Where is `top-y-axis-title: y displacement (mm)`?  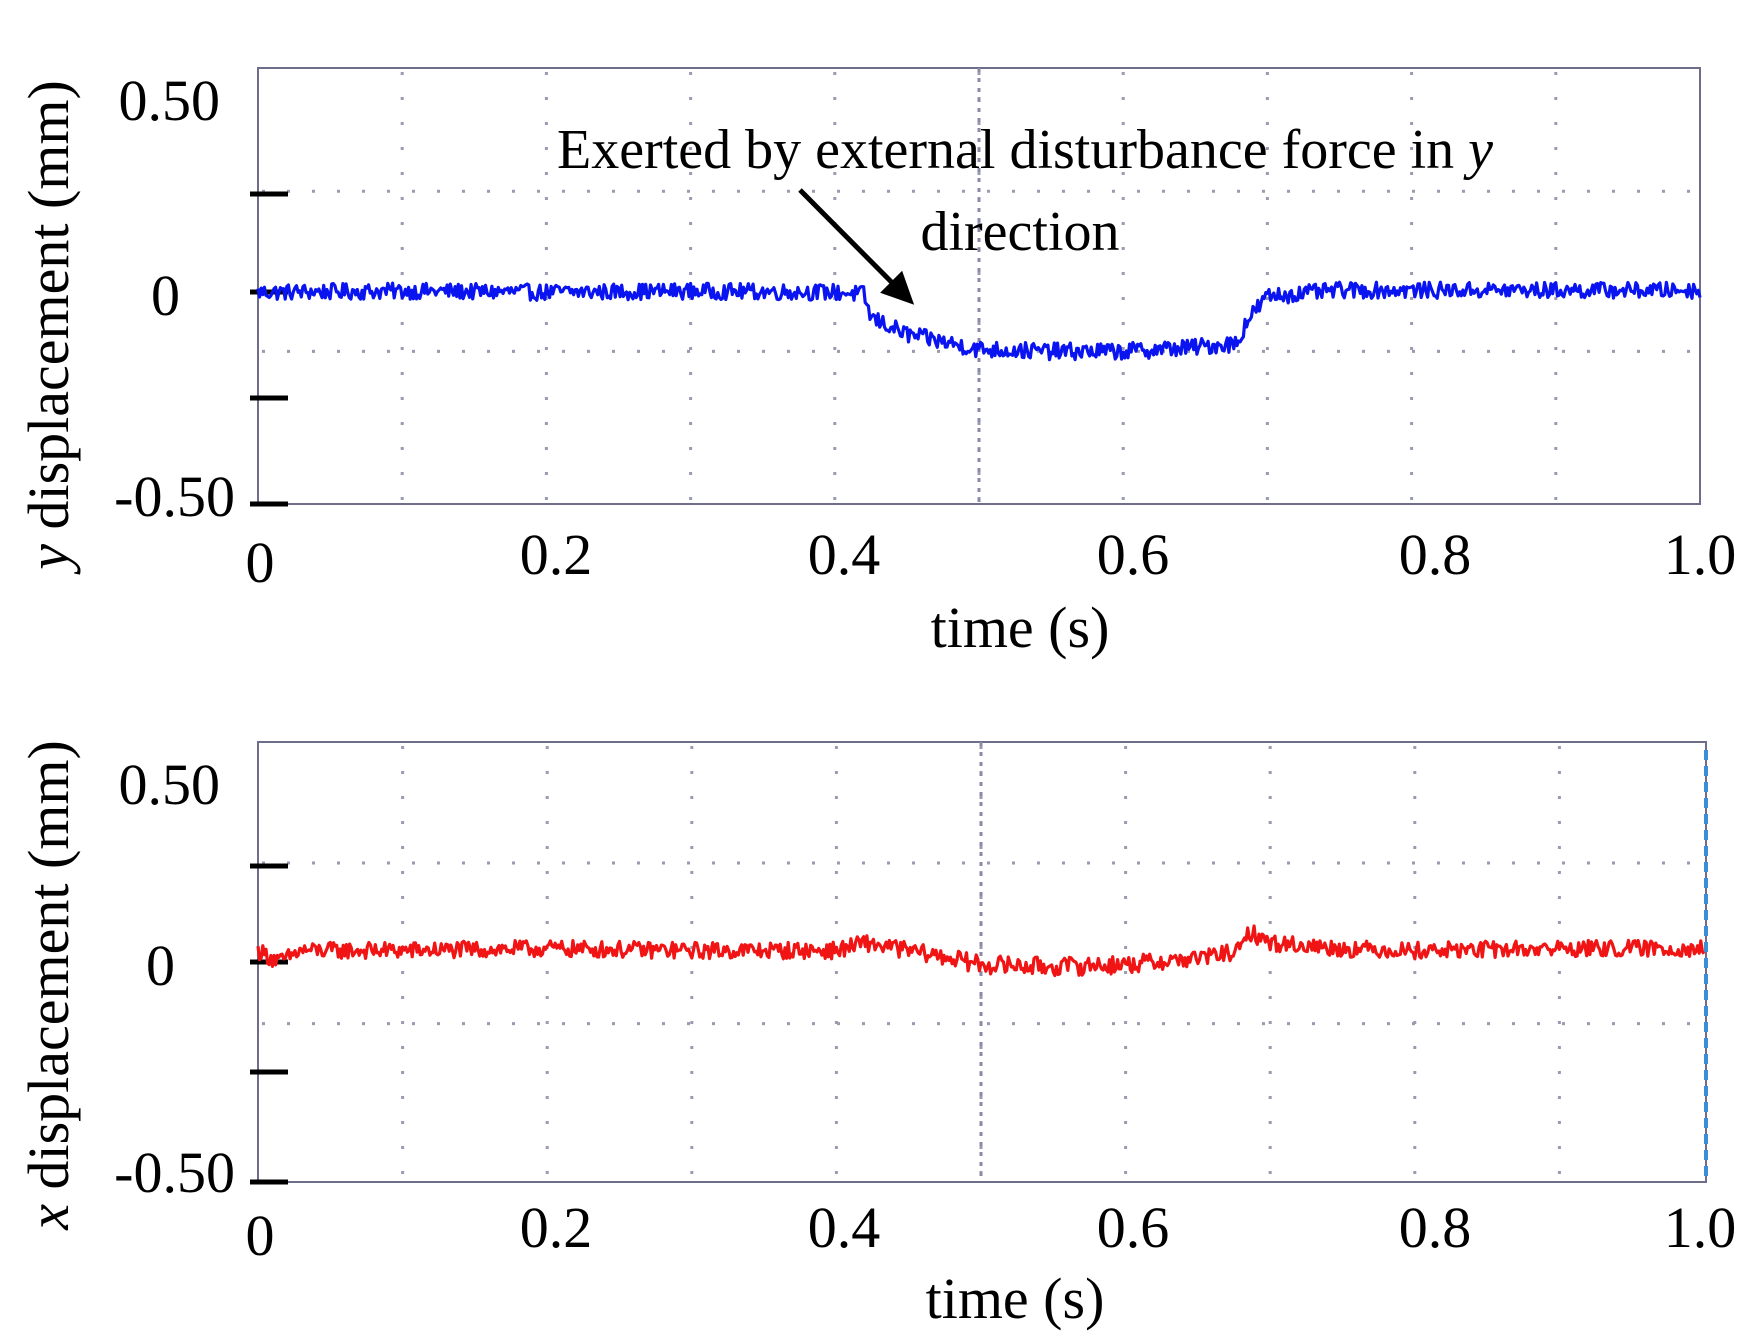
top-y-axis-title: y displacement (mm) is located at coordinates (48, 327).